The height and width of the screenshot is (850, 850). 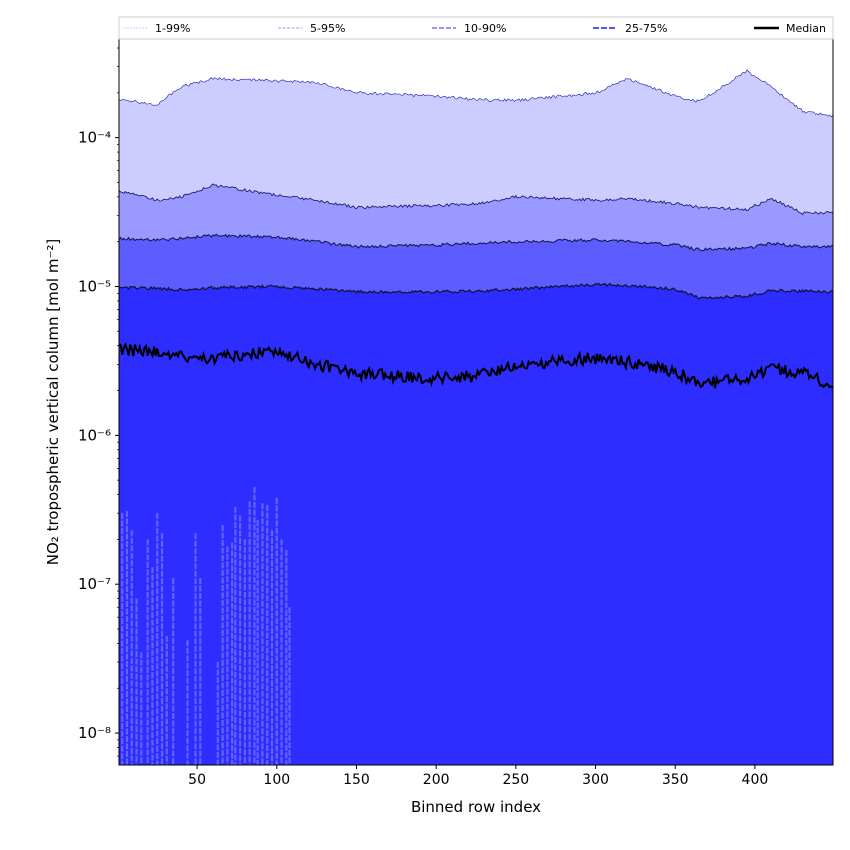 I want to click on x-tick-label: 50, so click(x=197, y=780).